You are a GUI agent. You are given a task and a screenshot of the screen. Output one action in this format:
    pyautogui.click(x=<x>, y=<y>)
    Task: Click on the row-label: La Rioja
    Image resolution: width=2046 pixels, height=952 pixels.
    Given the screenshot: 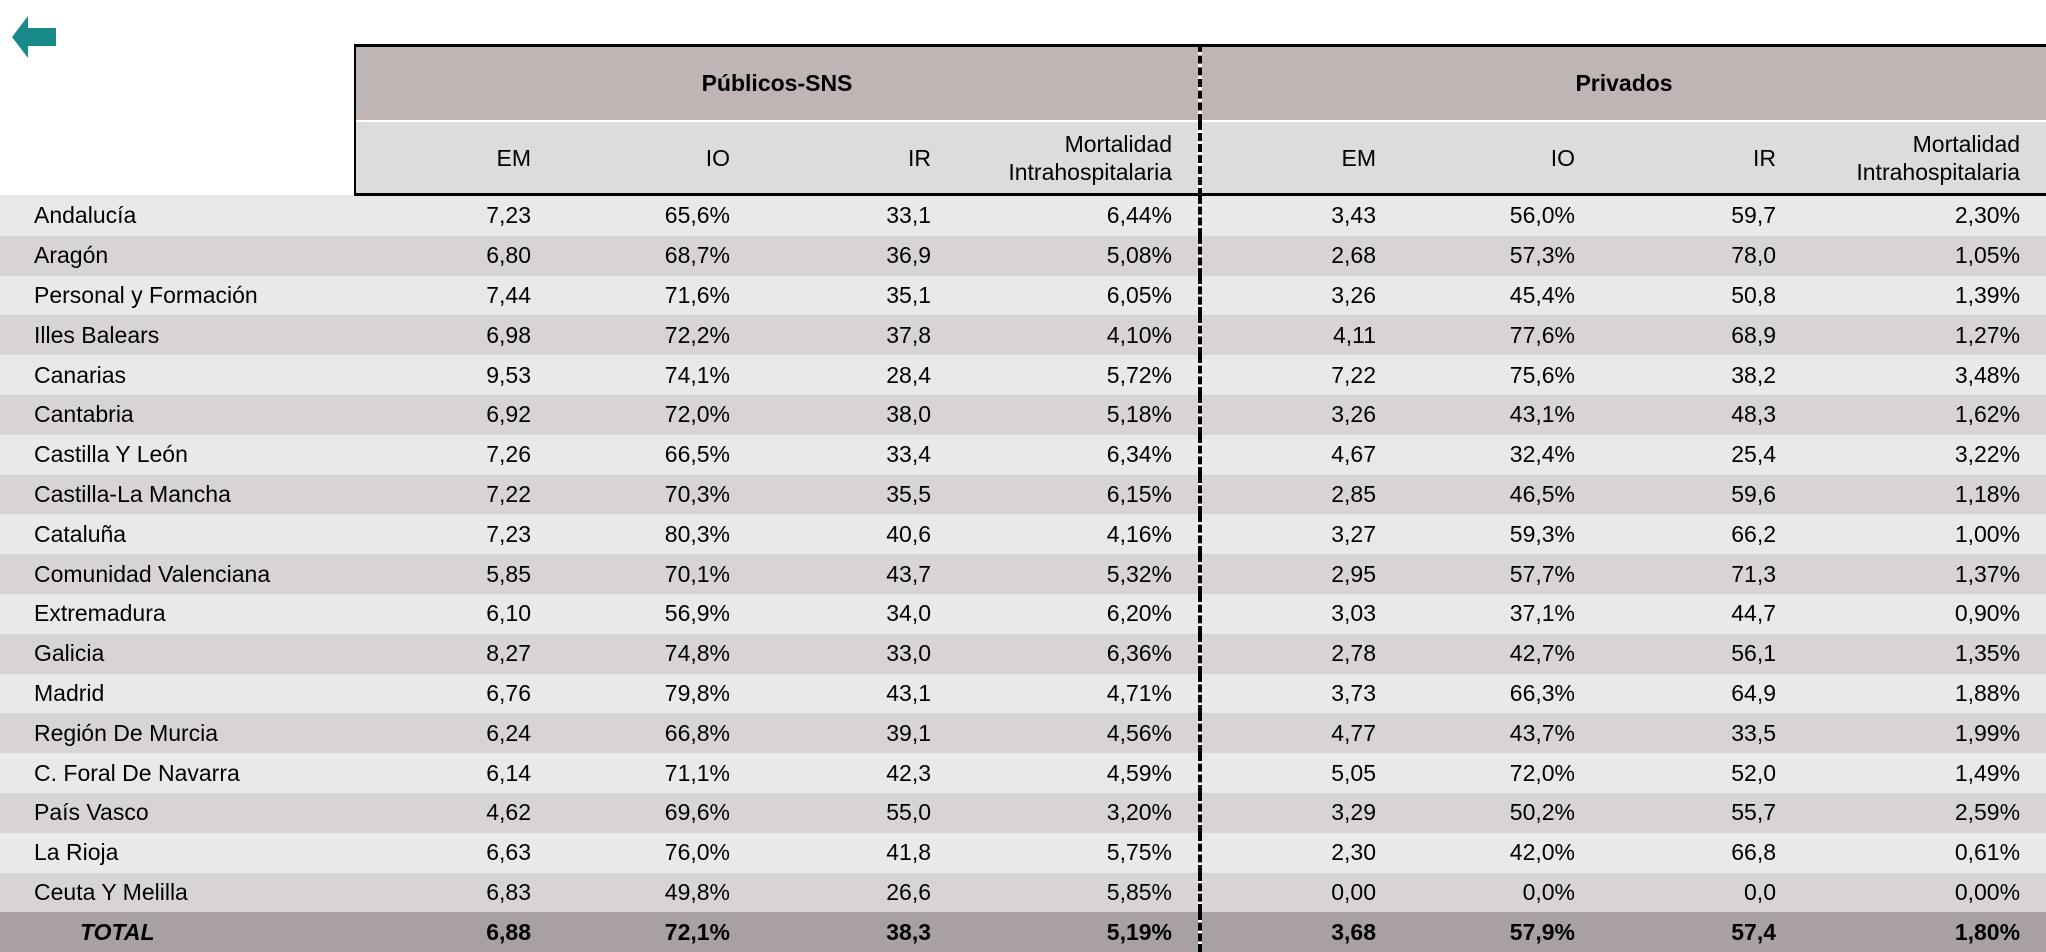 What is the action you would take?
    pyautogui.click(x=177, y=852)
    